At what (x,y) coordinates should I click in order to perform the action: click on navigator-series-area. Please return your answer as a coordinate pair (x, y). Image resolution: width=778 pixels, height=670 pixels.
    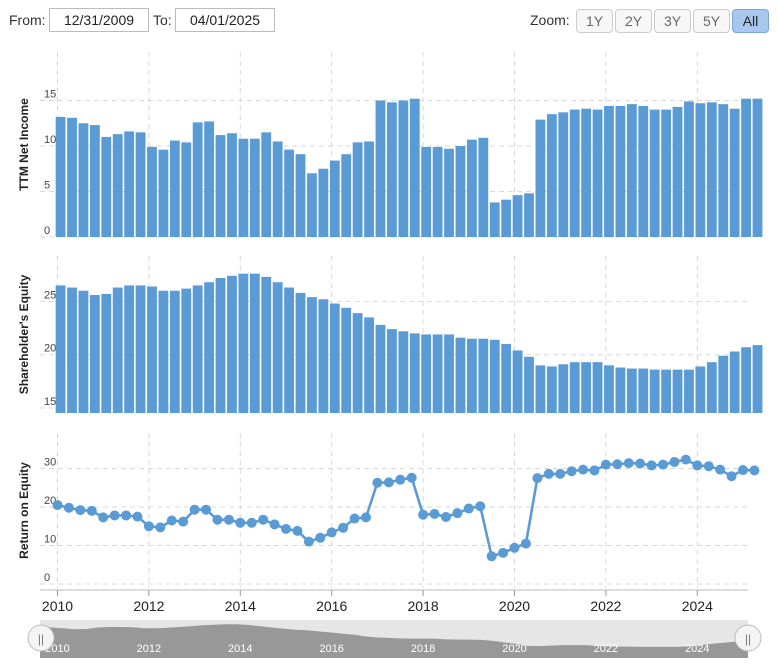
    Looking at the image, I should click on (394, 641).